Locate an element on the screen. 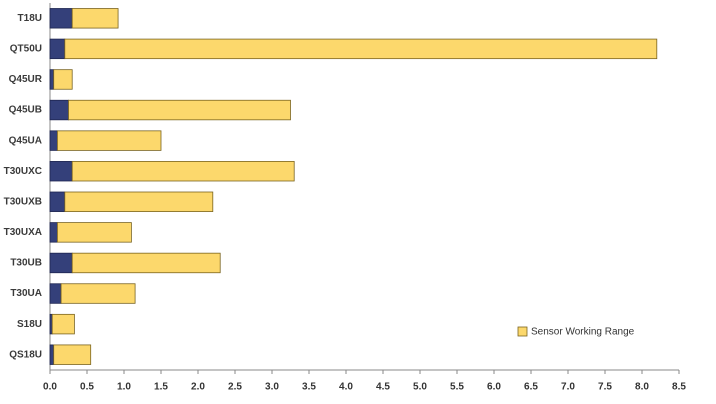 The width and height of the screenshot is (716, 404). x-tick-label: 3.5 is located at coordinates (309, 387).